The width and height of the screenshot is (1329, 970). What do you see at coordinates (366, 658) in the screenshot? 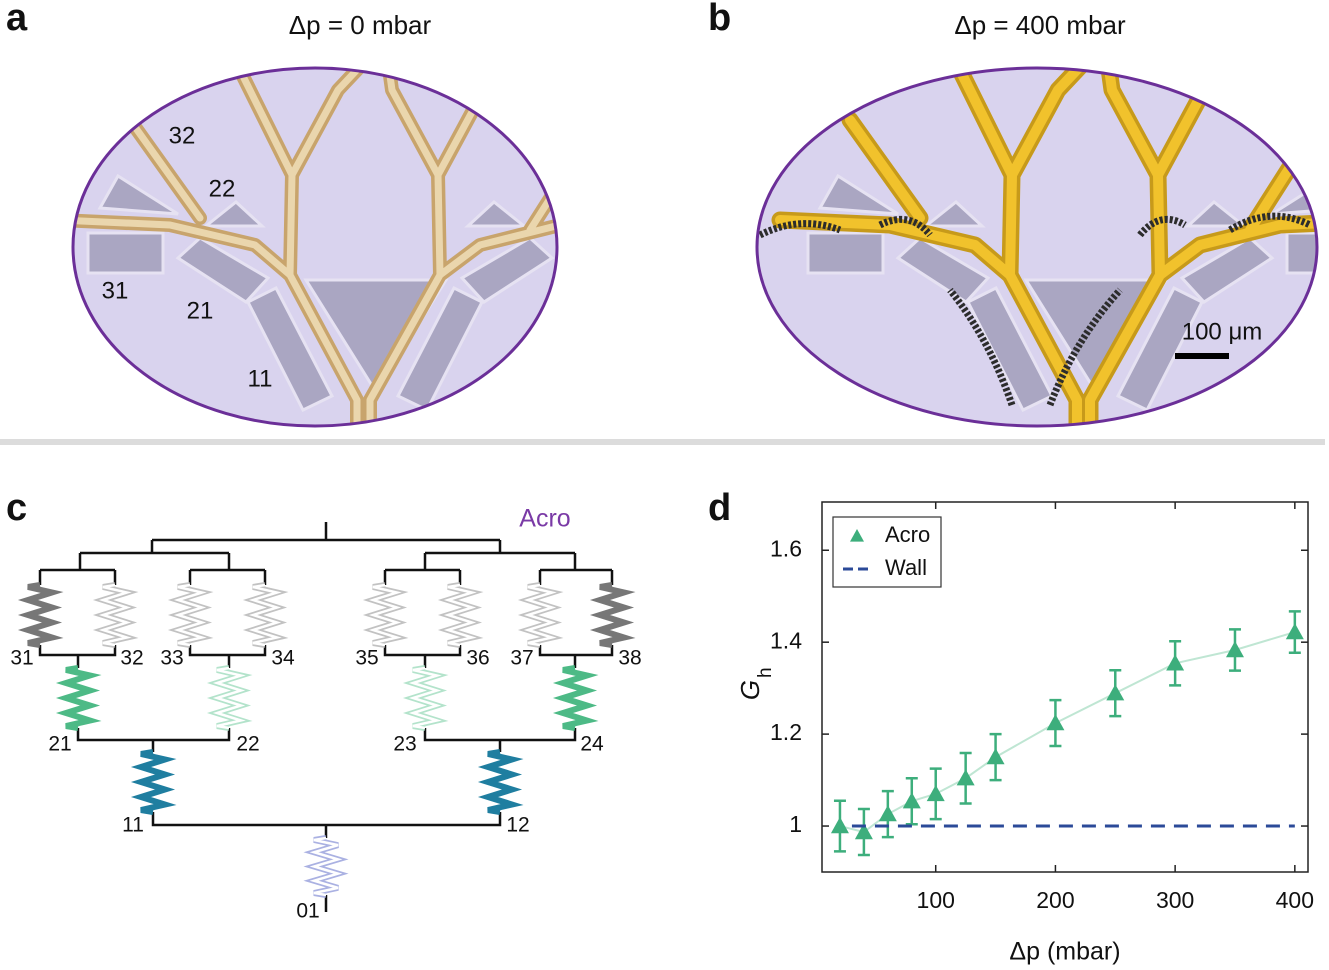
I see `node-label: 35` at bounding box center [366, 658].